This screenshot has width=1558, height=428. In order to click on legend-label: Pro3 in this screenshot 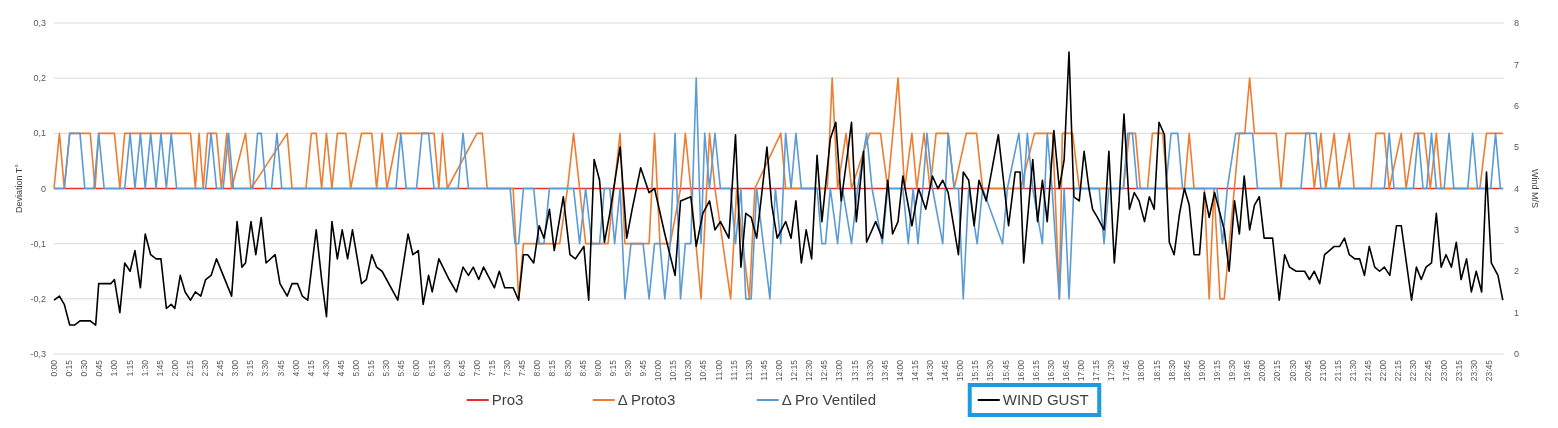, I will do `click(507, 400)`.